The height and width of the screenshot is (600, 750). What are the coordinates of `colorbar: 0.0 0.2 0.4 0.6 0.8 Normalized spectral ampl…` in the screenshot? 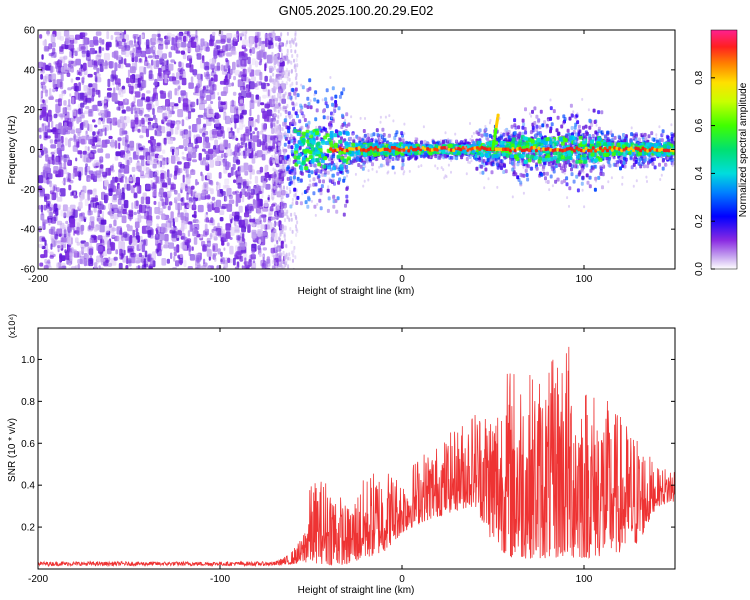 It's located at (721, 152).